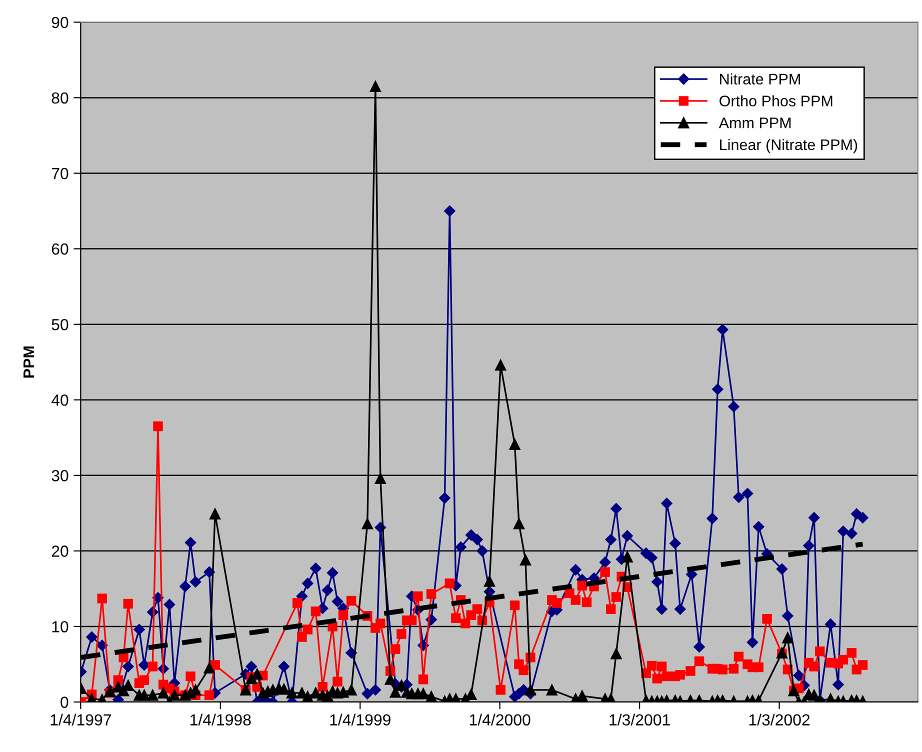 The image size is (922, 752). Describe the element at coordinates (60, 22) in the screenshot. I see `y-tick-label: 90` at that location.